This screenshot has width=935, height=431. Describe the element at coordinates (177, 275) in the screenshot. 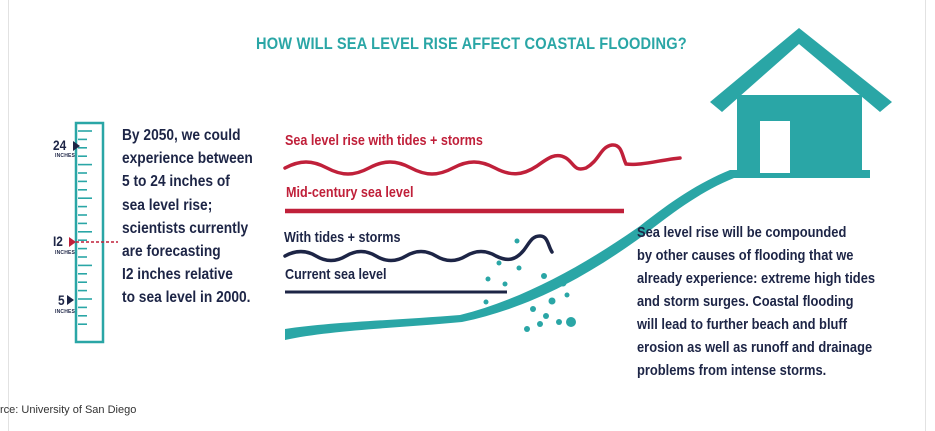

I see `projection-line: I2 inches relative` at that location.